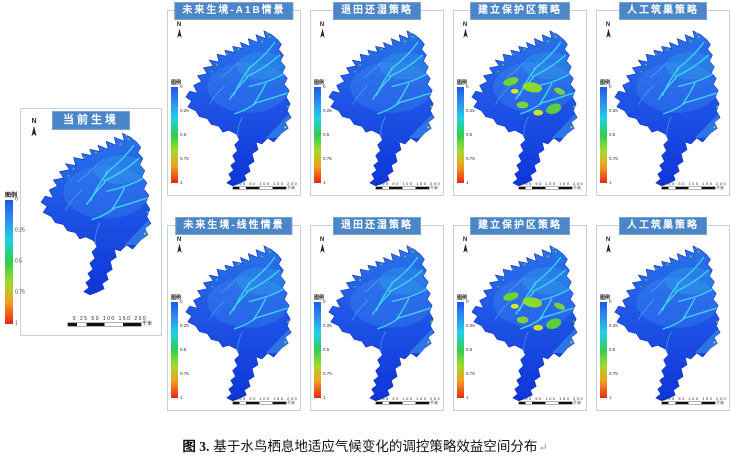 This screenshot has height=463, width=730. I want to click on panel-title-label: 退田还湿策略, so click(377, 10).